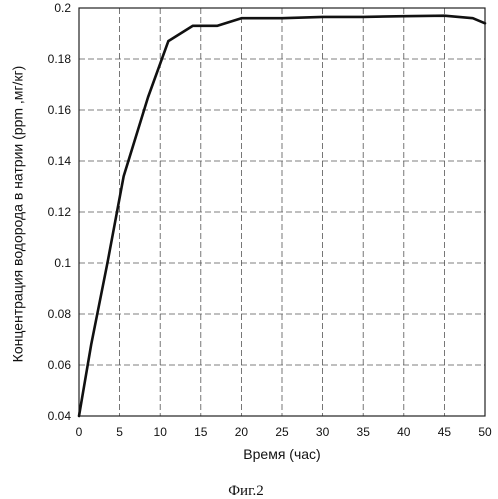  I want to click on x-tick-label: 50, so click(485, 432).